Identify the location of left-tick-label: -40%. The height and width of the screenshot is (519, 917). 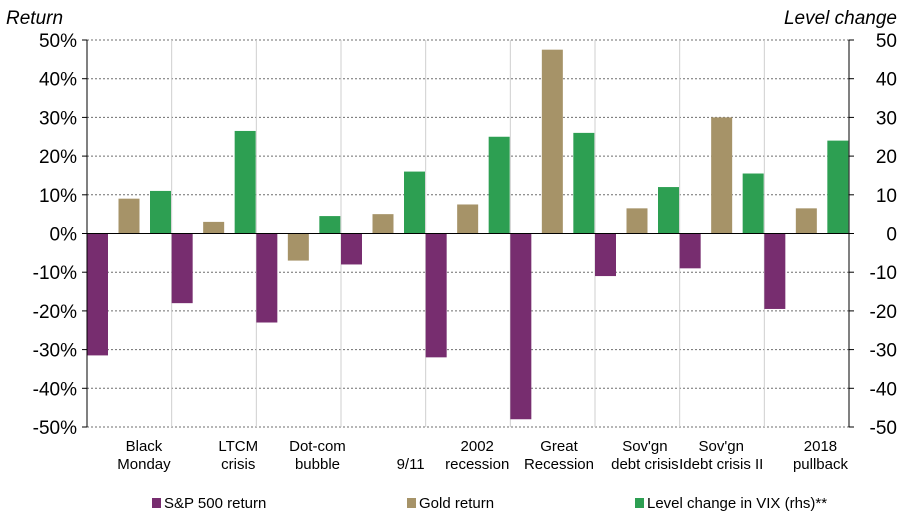
(55, 389).